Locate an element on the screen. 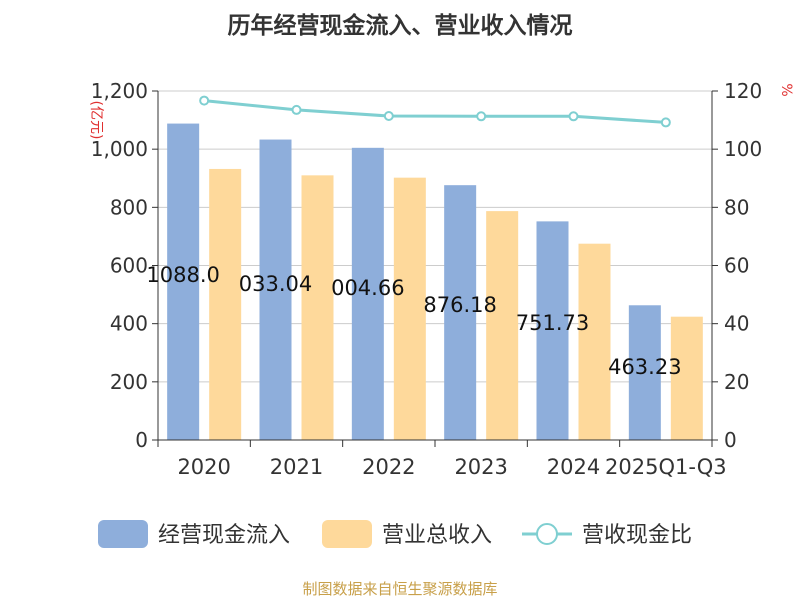 The height and width of the screenshot is (600, 800). y-right-tick-label: 120 is located at coordinates (743, 91).